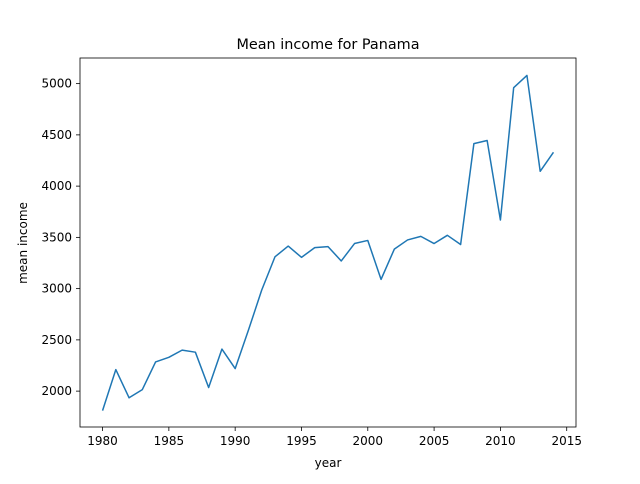 Image resolution: width=640 pixels, height=484 pixels. Describe the element at coordinates (56, 186) in the screenshot. I see `y-tick-label: 4000` at that location.